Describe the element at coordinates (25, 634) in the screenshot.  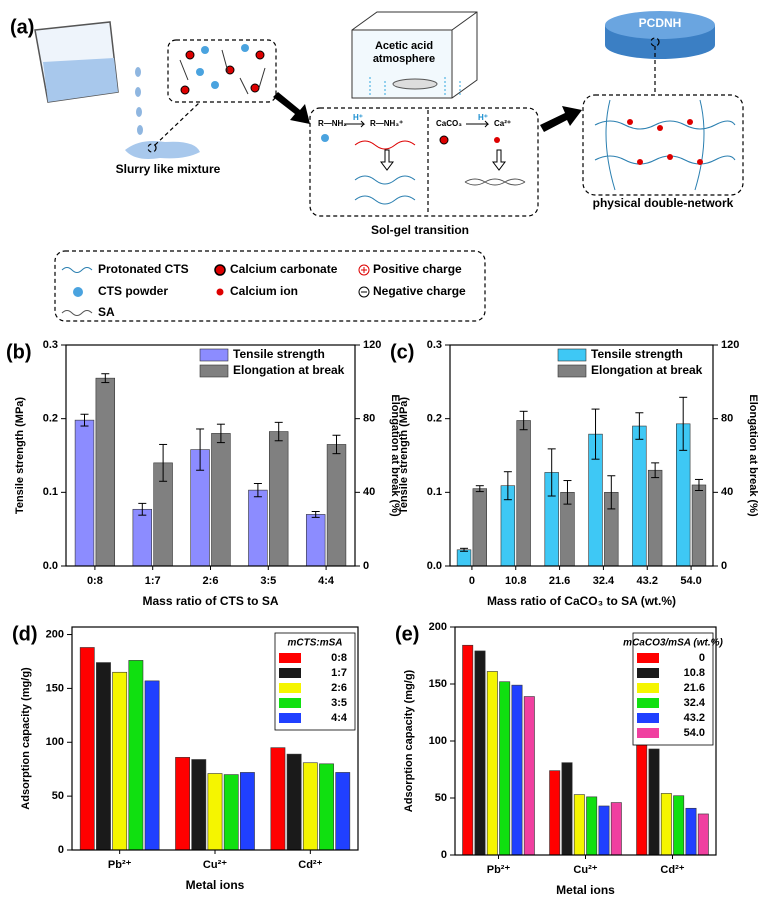
I see `panel-label: (d)` at that location.